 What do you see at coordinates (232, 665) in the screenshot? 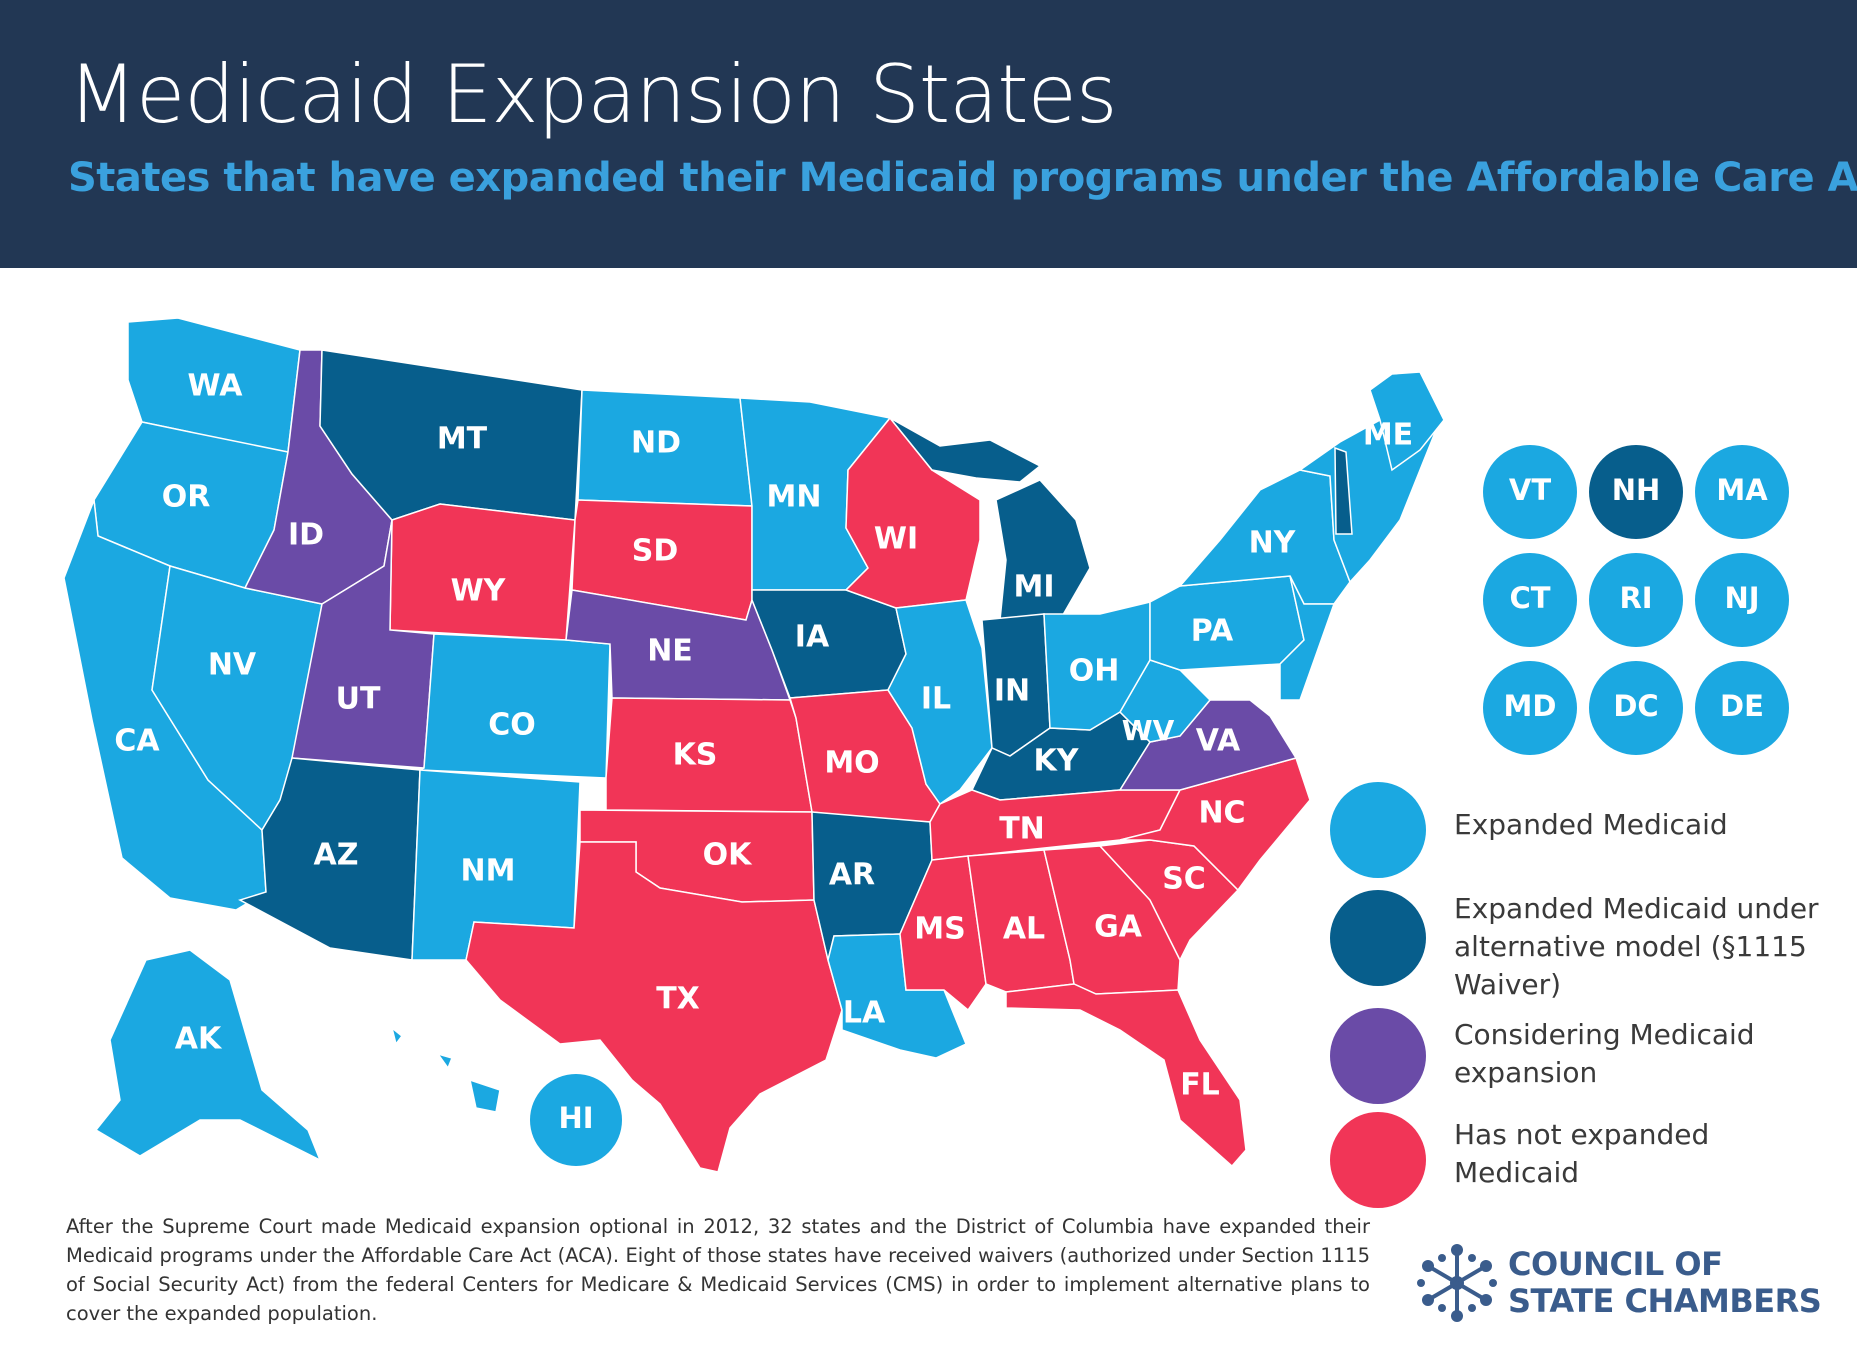
I see `state-label-nv: NV` at bounding box center [232, 665].